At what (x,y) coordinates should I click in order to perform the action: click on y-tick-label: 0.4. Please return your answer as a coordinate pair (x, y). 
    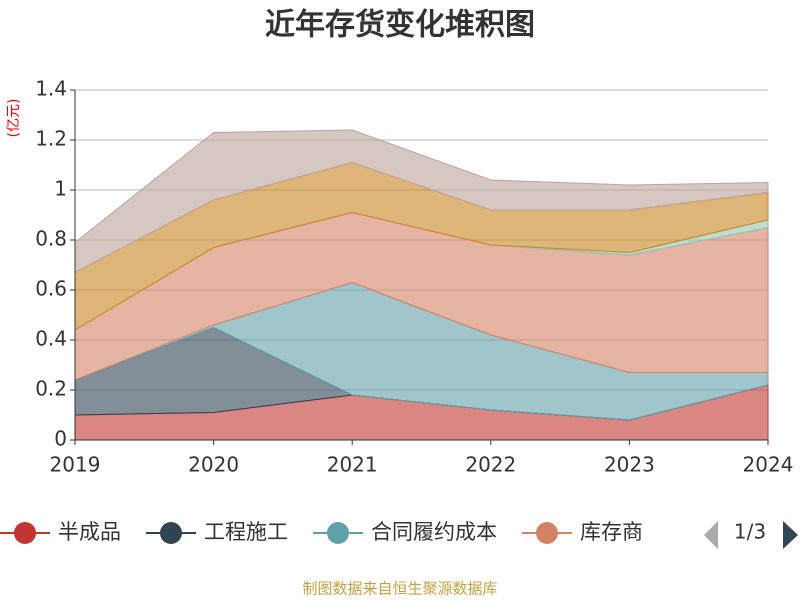
    Looking at the image, I should click on (51, 339).